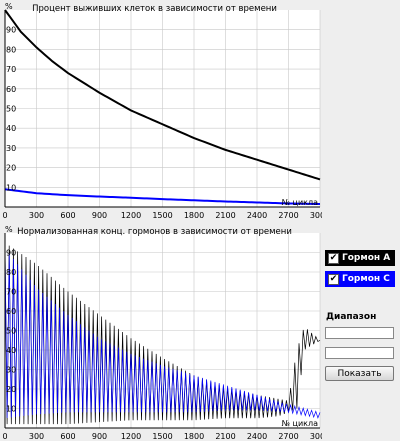 This screenshot has height=441, width=400. I want to click on y-tick-label-1-4: 50, so click(11, 331).